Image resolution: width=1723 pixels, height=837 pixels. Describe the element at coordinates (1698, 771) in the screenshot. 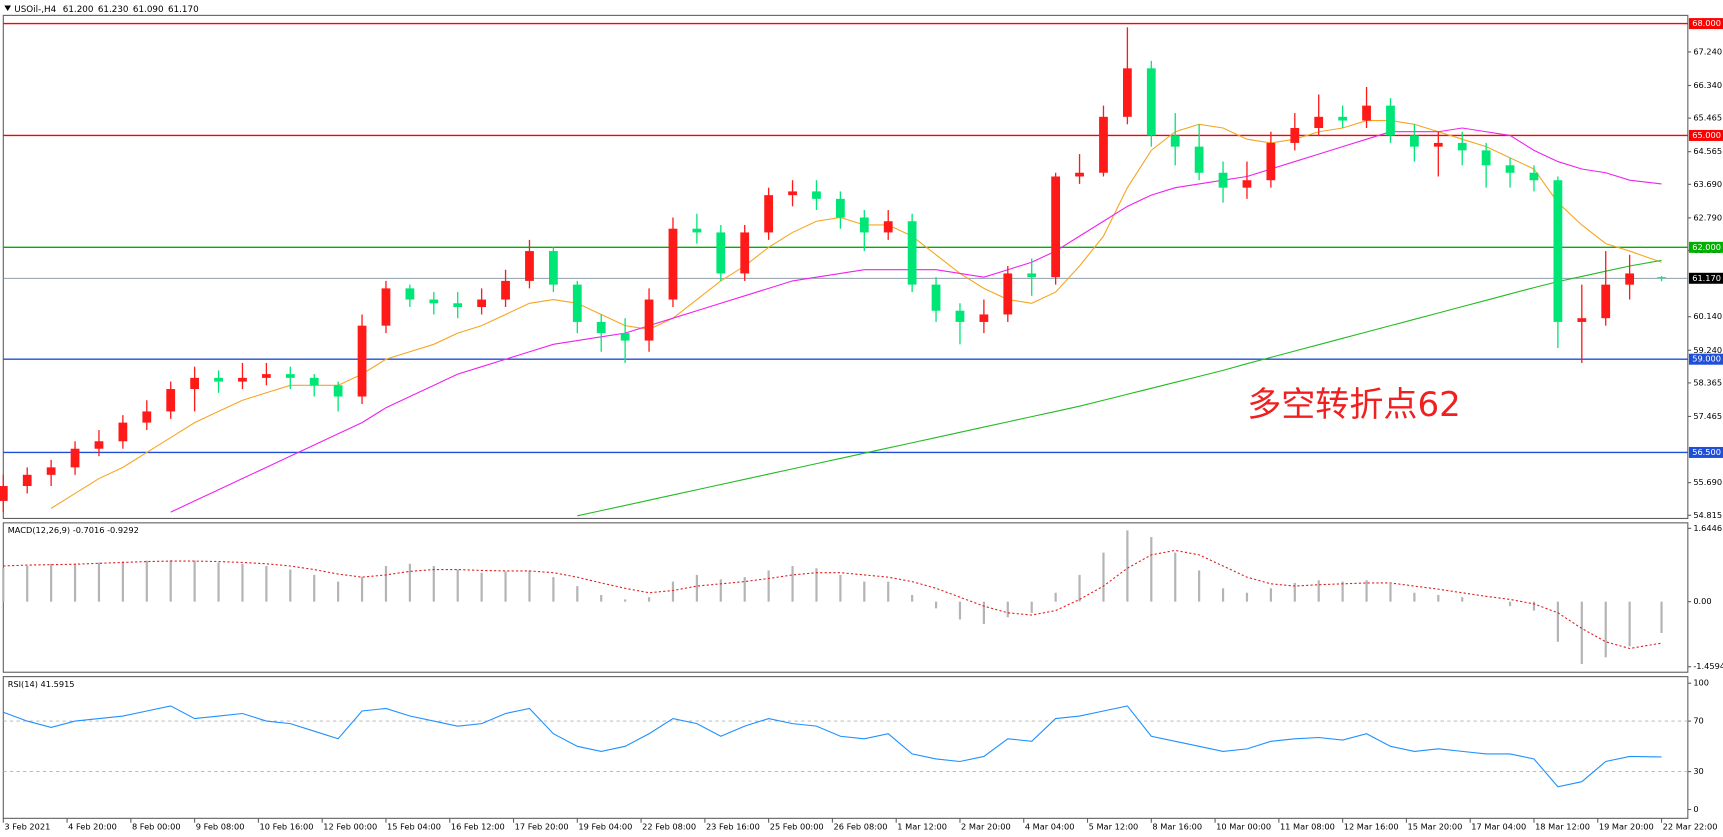

I see `y-tick-label: 30` at that location.